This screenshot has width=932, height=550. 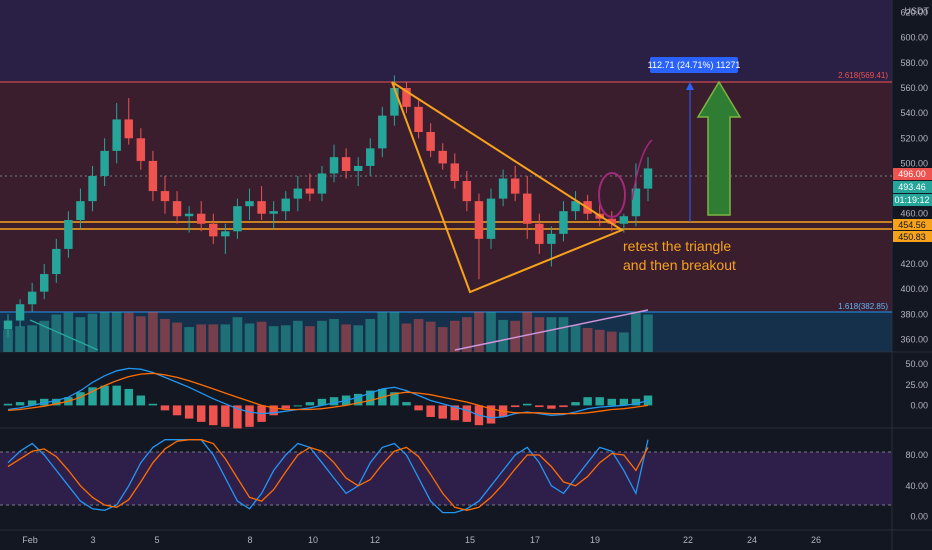 I want to click on volume-trendline-left, so click(x=64, y=335).